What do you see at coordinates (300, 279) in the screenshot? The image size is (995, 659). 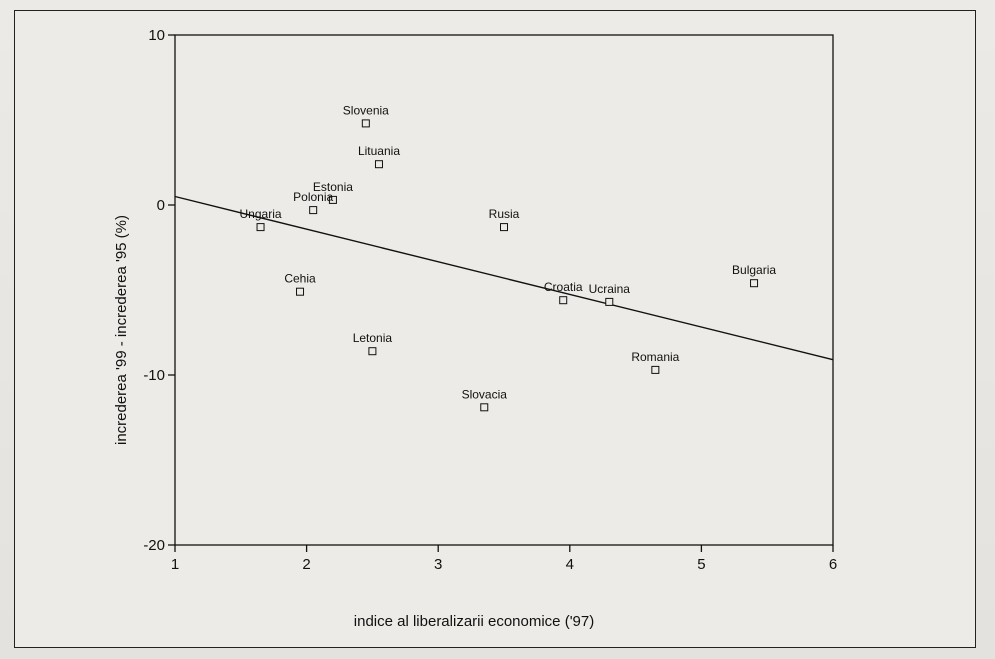 I see `data-point-label: Cehia` at bounding box center [300, 279].